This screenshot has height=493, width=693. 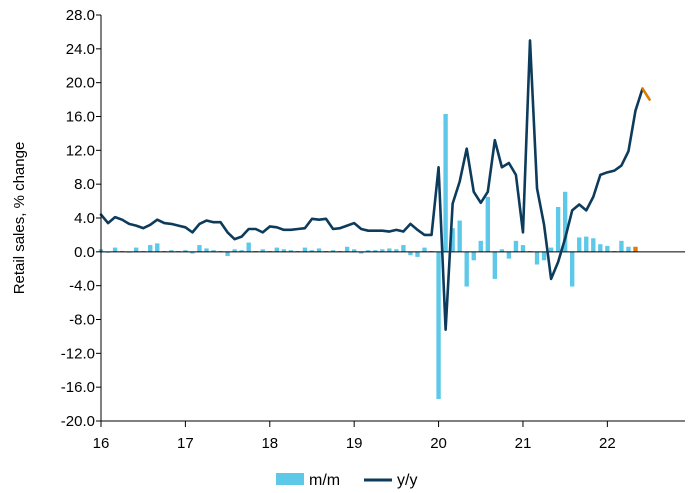 I want to click on x-tick-label: 19, so click(x=354, y=443).